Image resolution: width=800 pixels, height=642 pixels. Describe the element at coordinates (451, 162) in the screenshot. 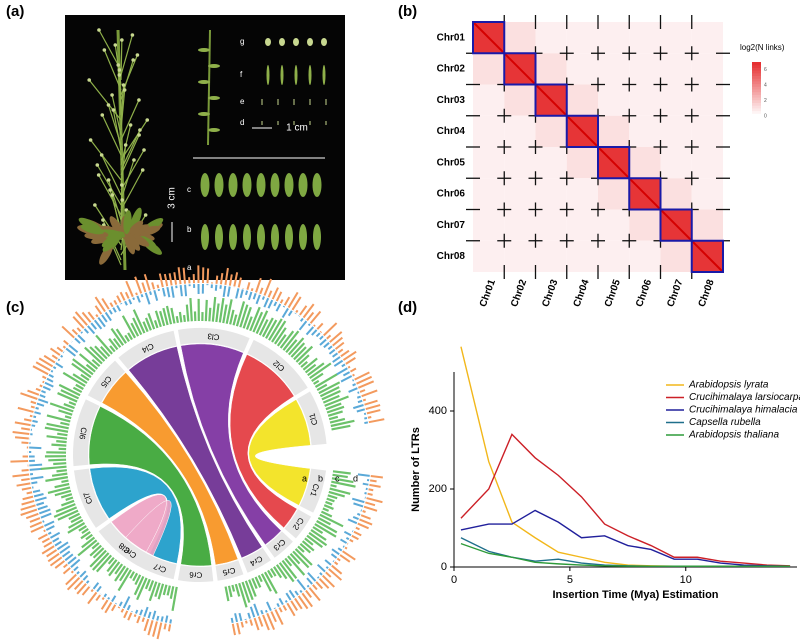

I see `y-tick-label: Chr05` at that location.